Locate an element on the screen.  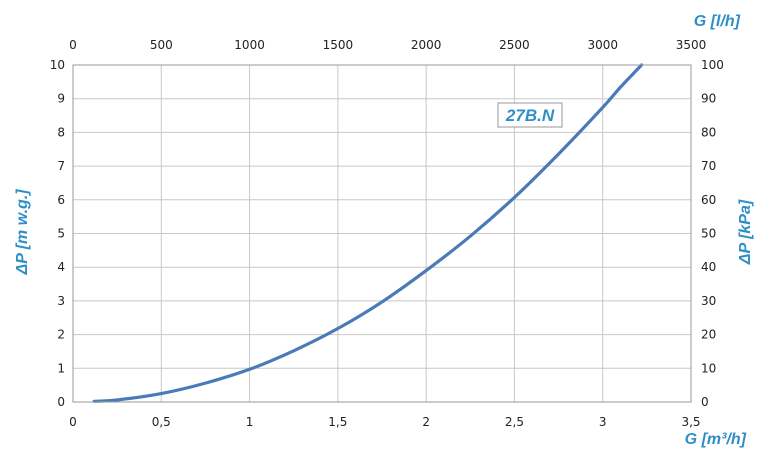
y-right-tick-label: 10 is located at coordinates (708, 368).